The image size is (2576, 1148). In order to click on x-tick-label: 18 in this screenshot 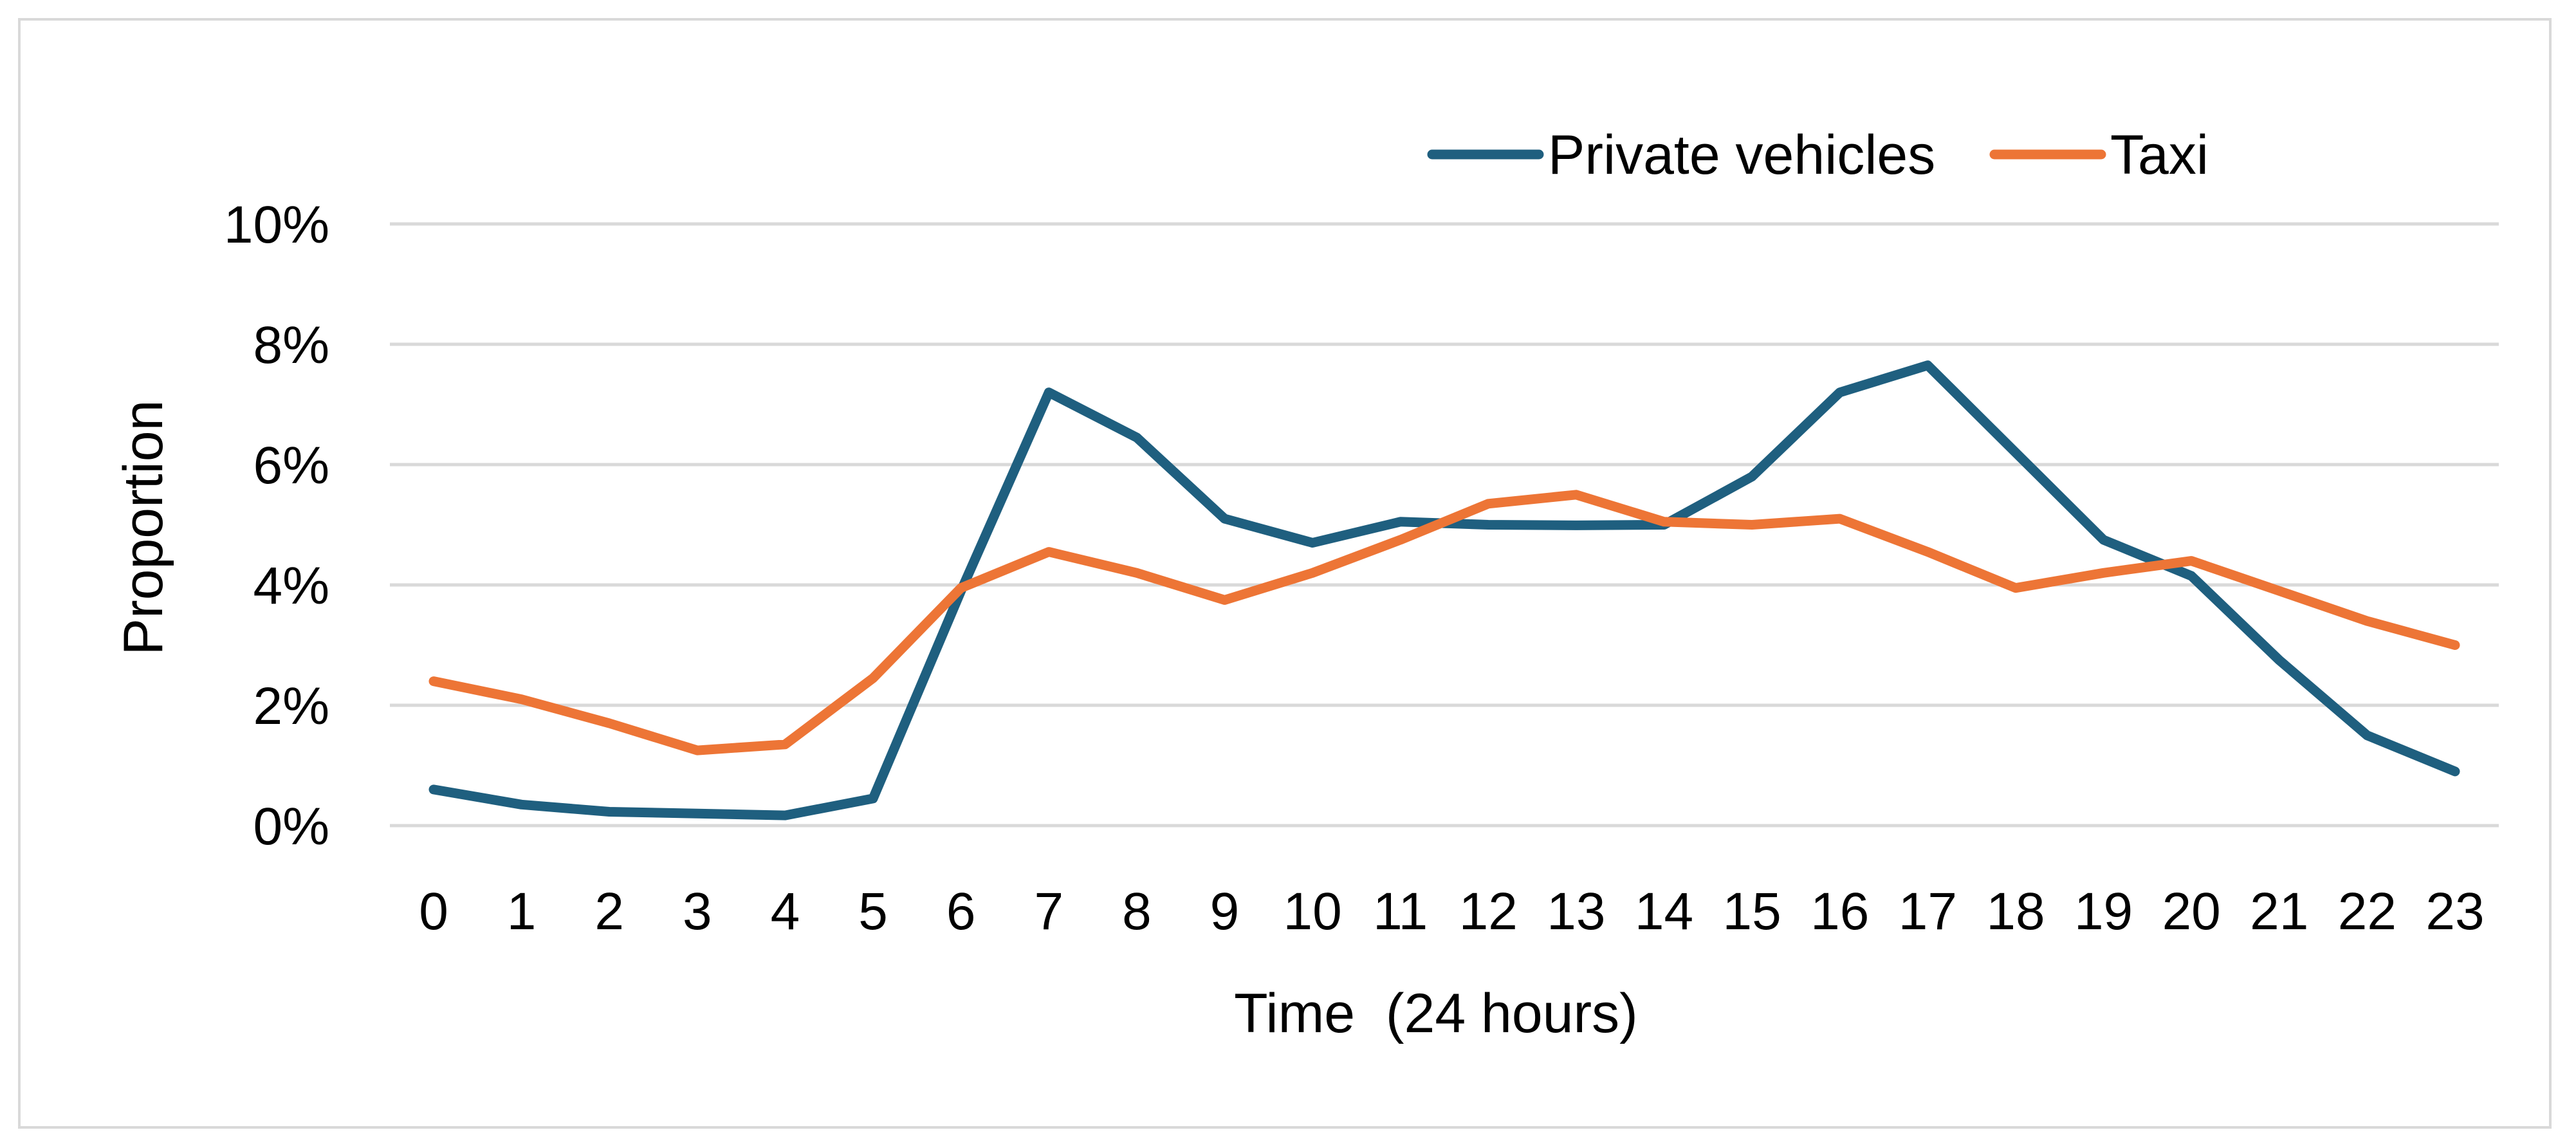, I will do `click(2015, 911)`.